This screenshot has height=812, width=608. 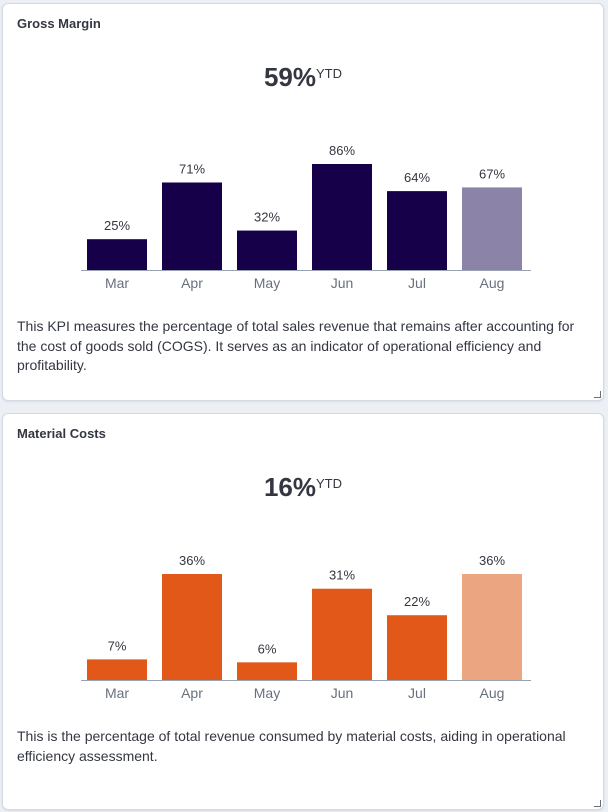 I want to click on data-label: 71%, so click(x=192, y=168).